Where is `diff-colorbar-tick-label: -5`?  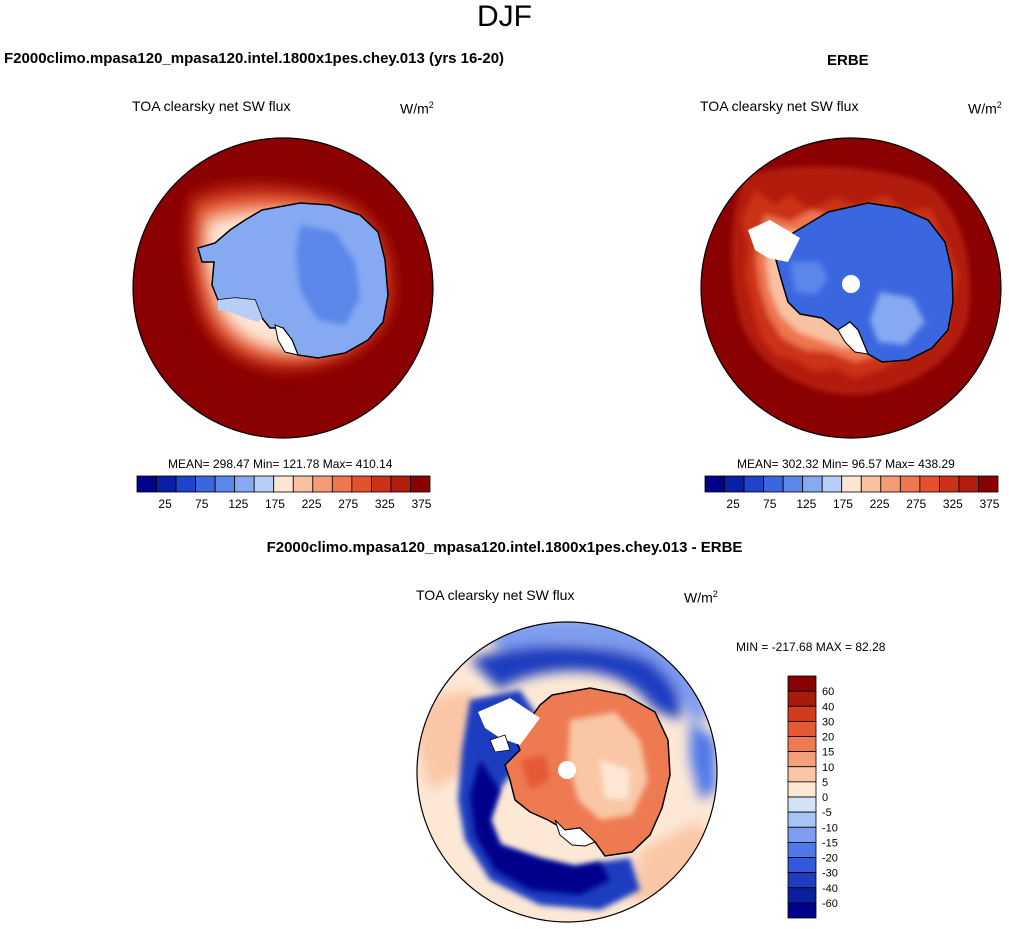
diff-colorbar-tick-label: -5 is located at coordinates (827, 813).